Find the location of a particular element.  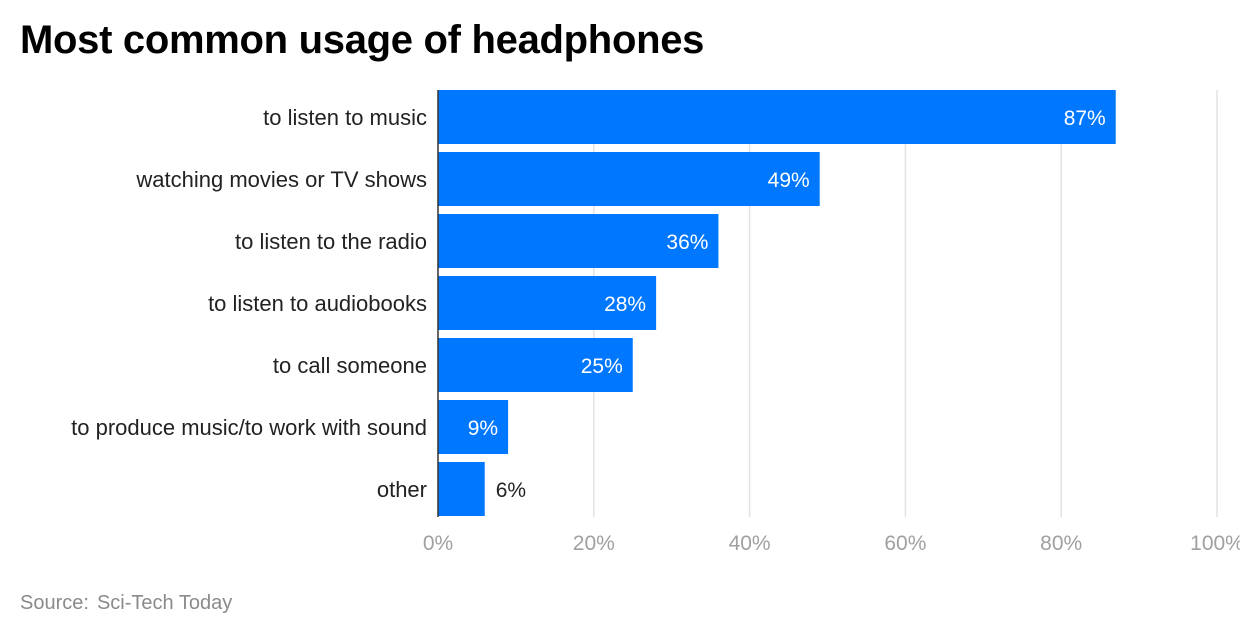

category-label: to listen to the radio is located at coordinates (331, 241).